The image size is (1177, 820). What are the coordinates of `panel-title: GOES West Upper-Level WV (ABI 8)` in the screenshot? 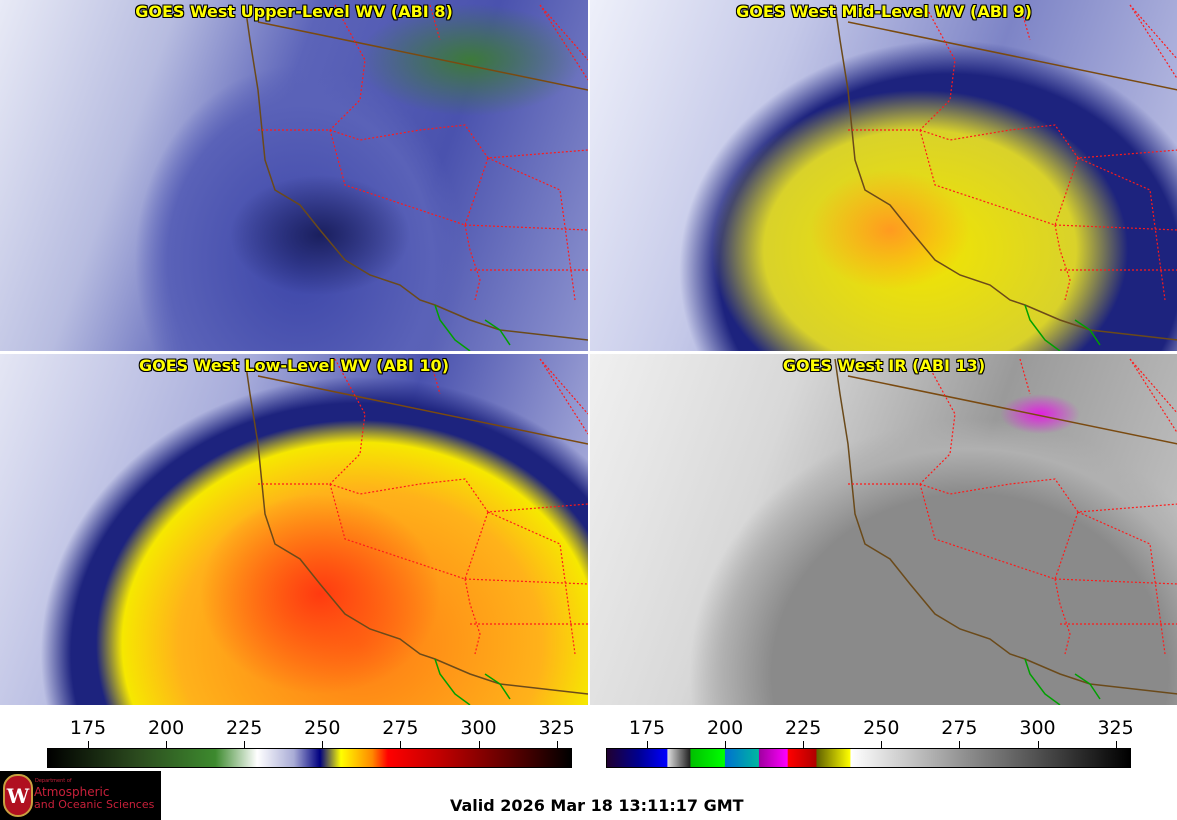 It's located at (294, 11).